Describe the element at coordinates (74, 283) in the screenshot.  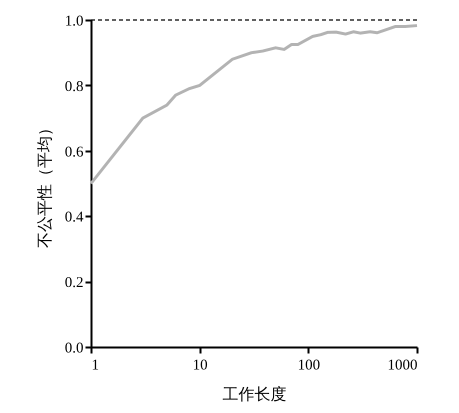
I see `y-tick-label: 0.2` at that location.